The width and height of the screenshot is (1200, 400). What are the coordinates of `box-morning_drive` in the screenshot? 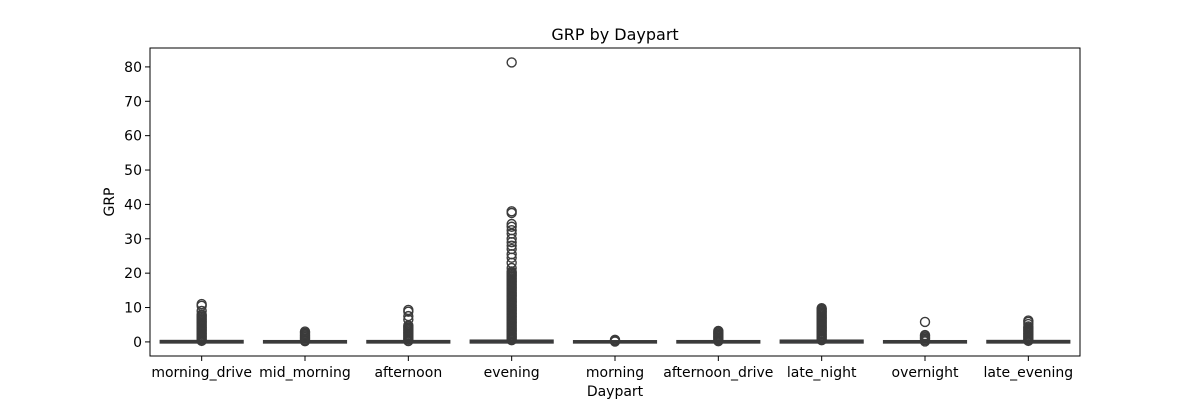 It's located at (201, 322).